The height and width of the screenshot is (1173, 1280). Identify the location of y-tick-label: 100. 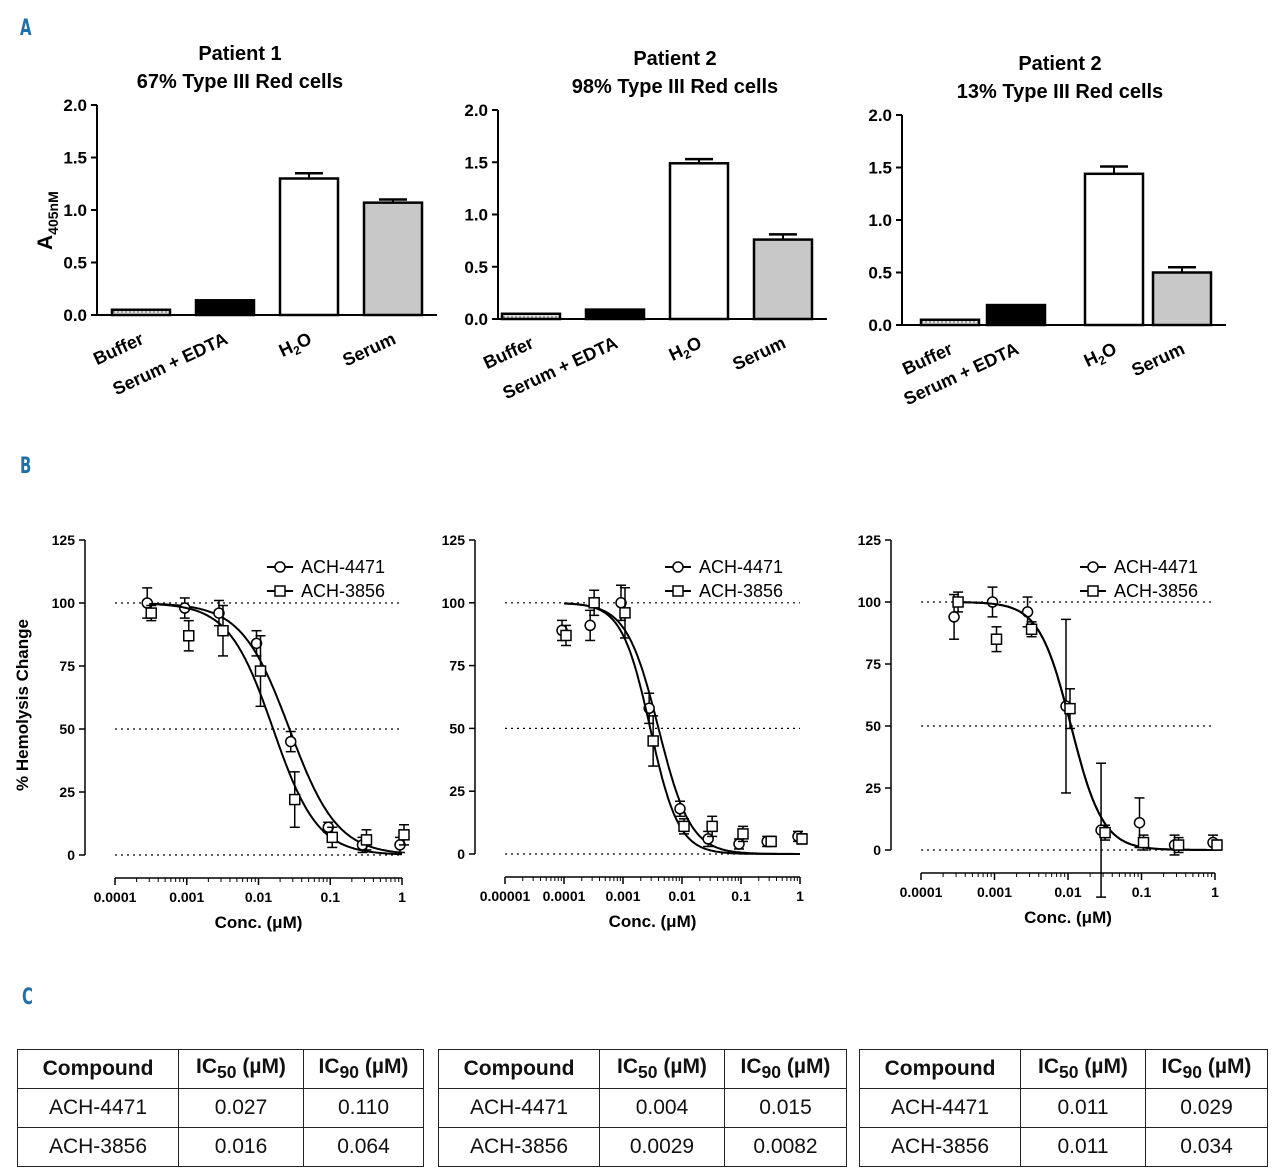
(64, 603).